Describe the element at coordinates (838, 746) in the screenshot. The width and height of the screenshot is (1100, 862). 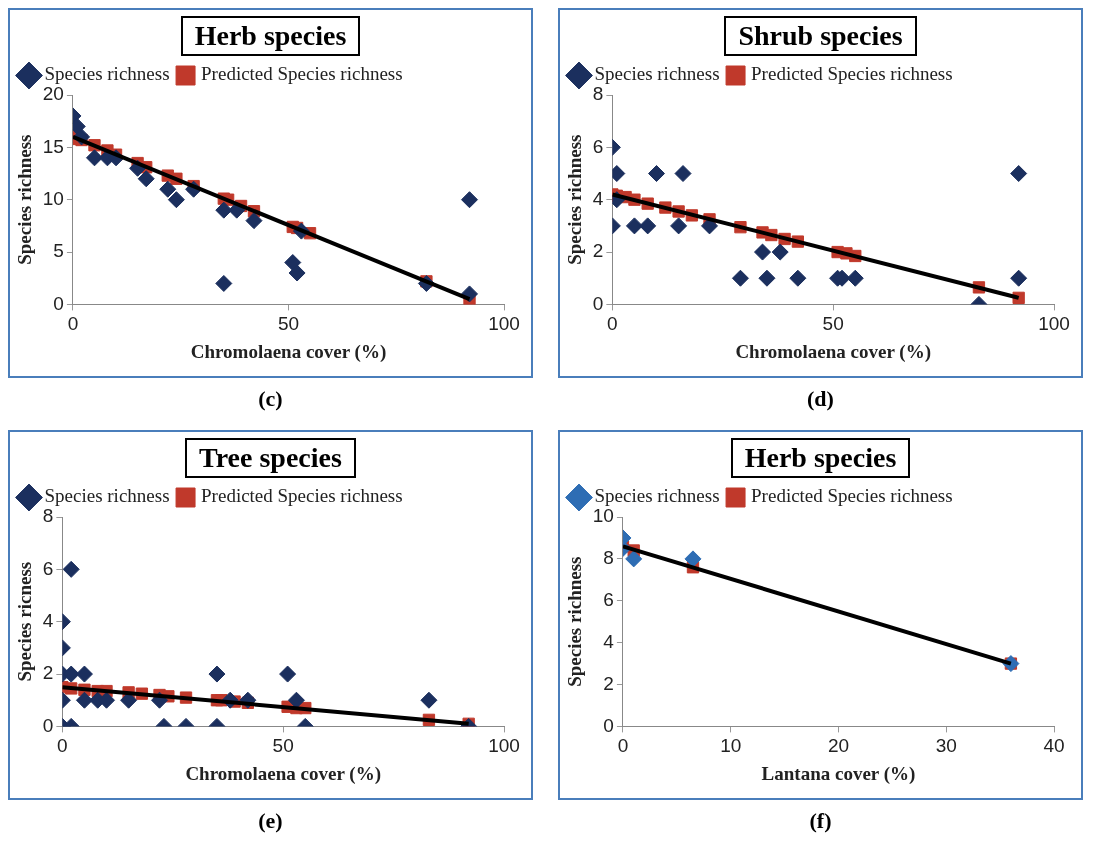
I see `x-tick-label: 20` at that location.